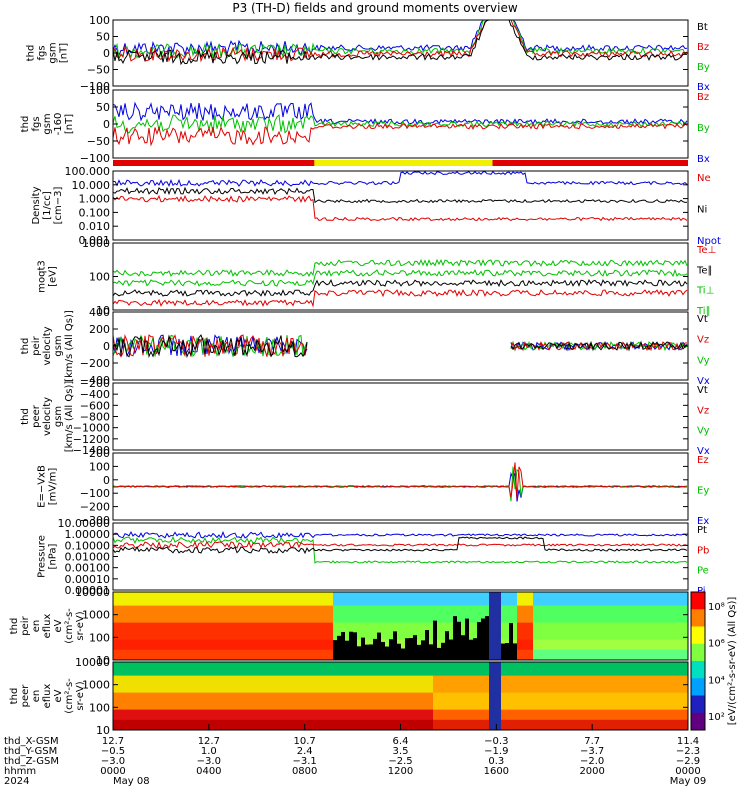 The width and height of the screenshot is (750, 800). What do you see at coordinates (716, 680) in the screenshot?
I see `colorbar-tick: 10⁴` at bounding box center [716, 680].